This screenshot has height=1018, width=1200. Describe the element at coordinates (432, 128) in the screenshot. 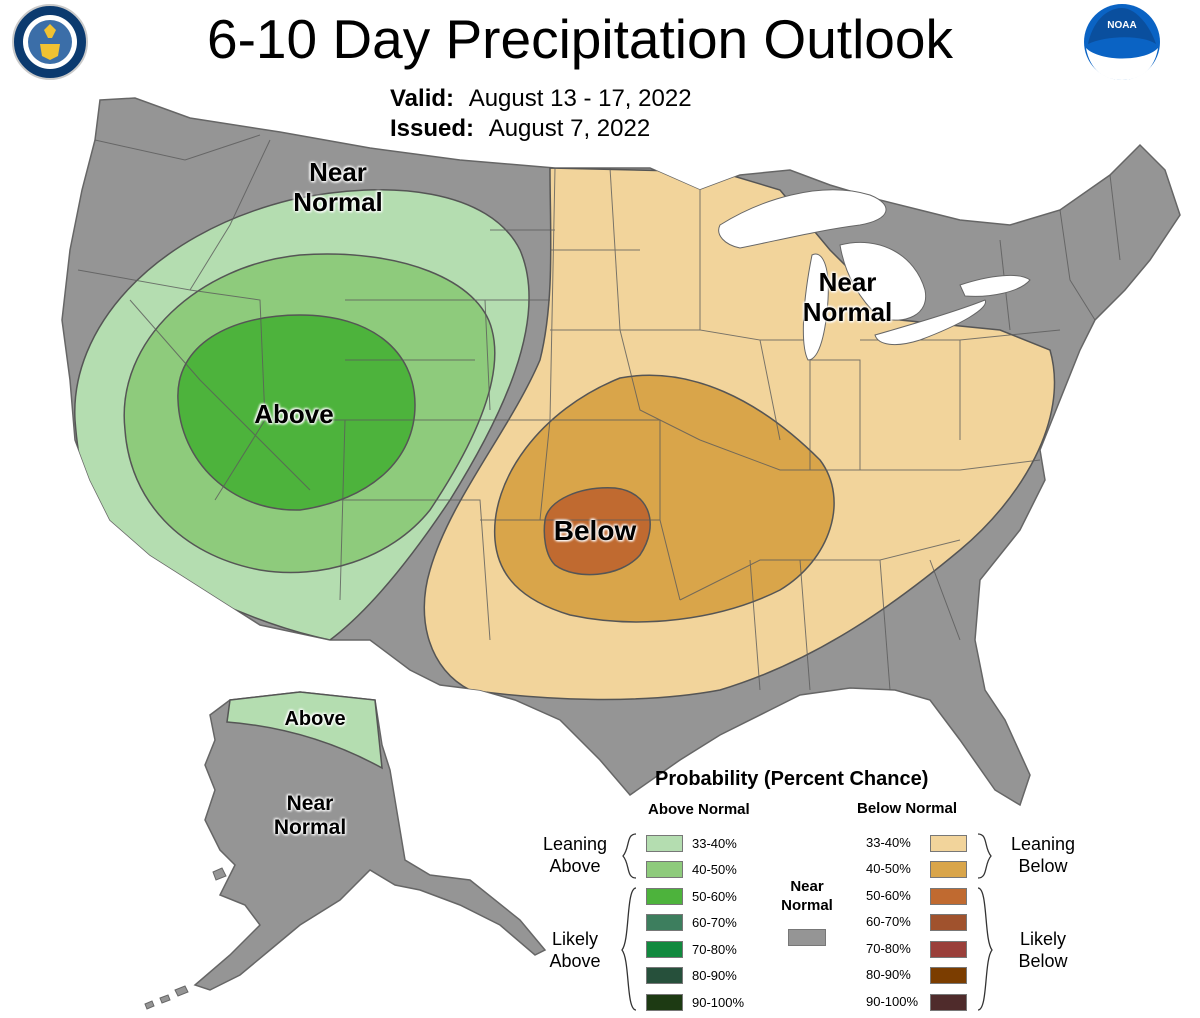

I see `issued-label: Issued:` at that location.